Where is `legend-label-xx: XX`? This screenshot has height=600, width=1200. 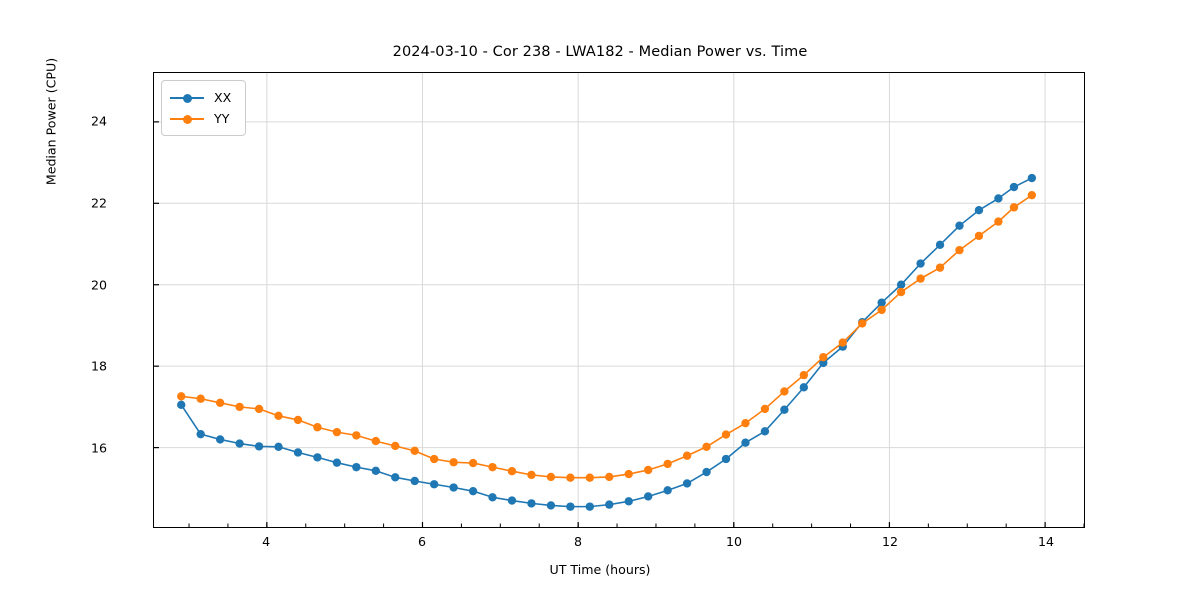 legend-label-xx: XX is located at coordinates (223, 97).